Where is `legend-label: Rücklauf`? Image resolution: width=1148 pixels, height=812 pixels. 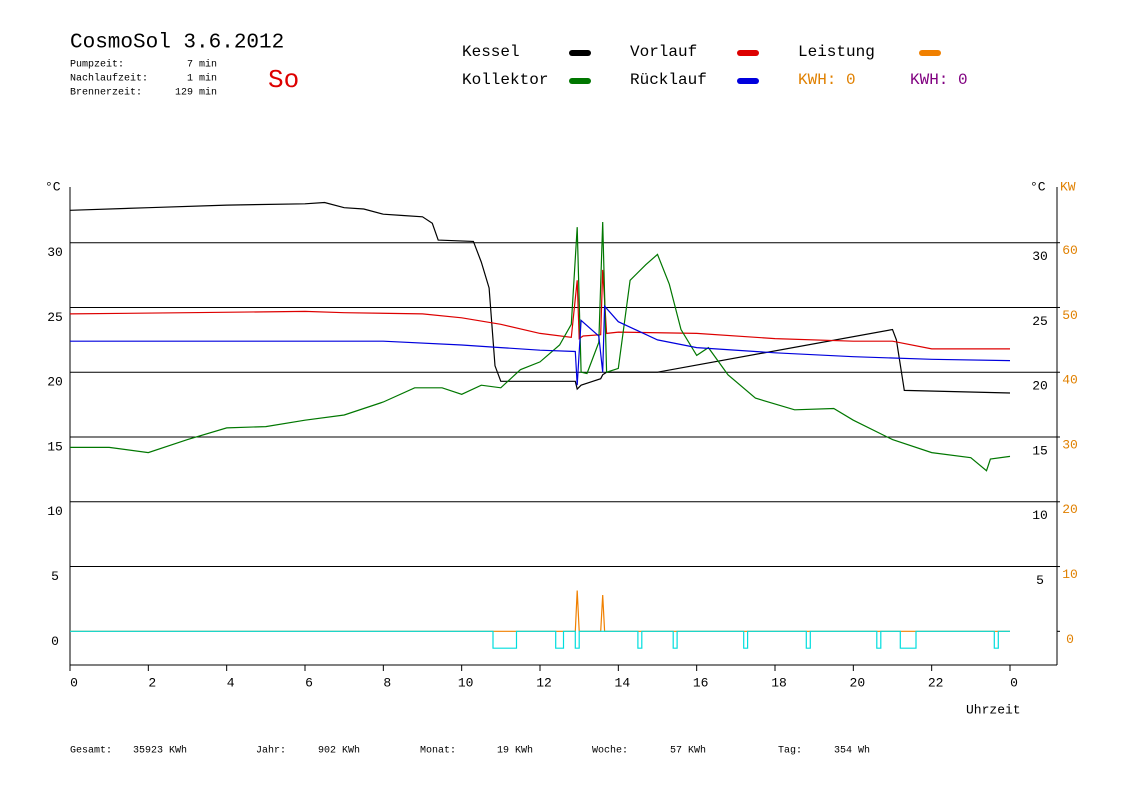
legend-label: Rücklauf is located at coordinates (668, 80).